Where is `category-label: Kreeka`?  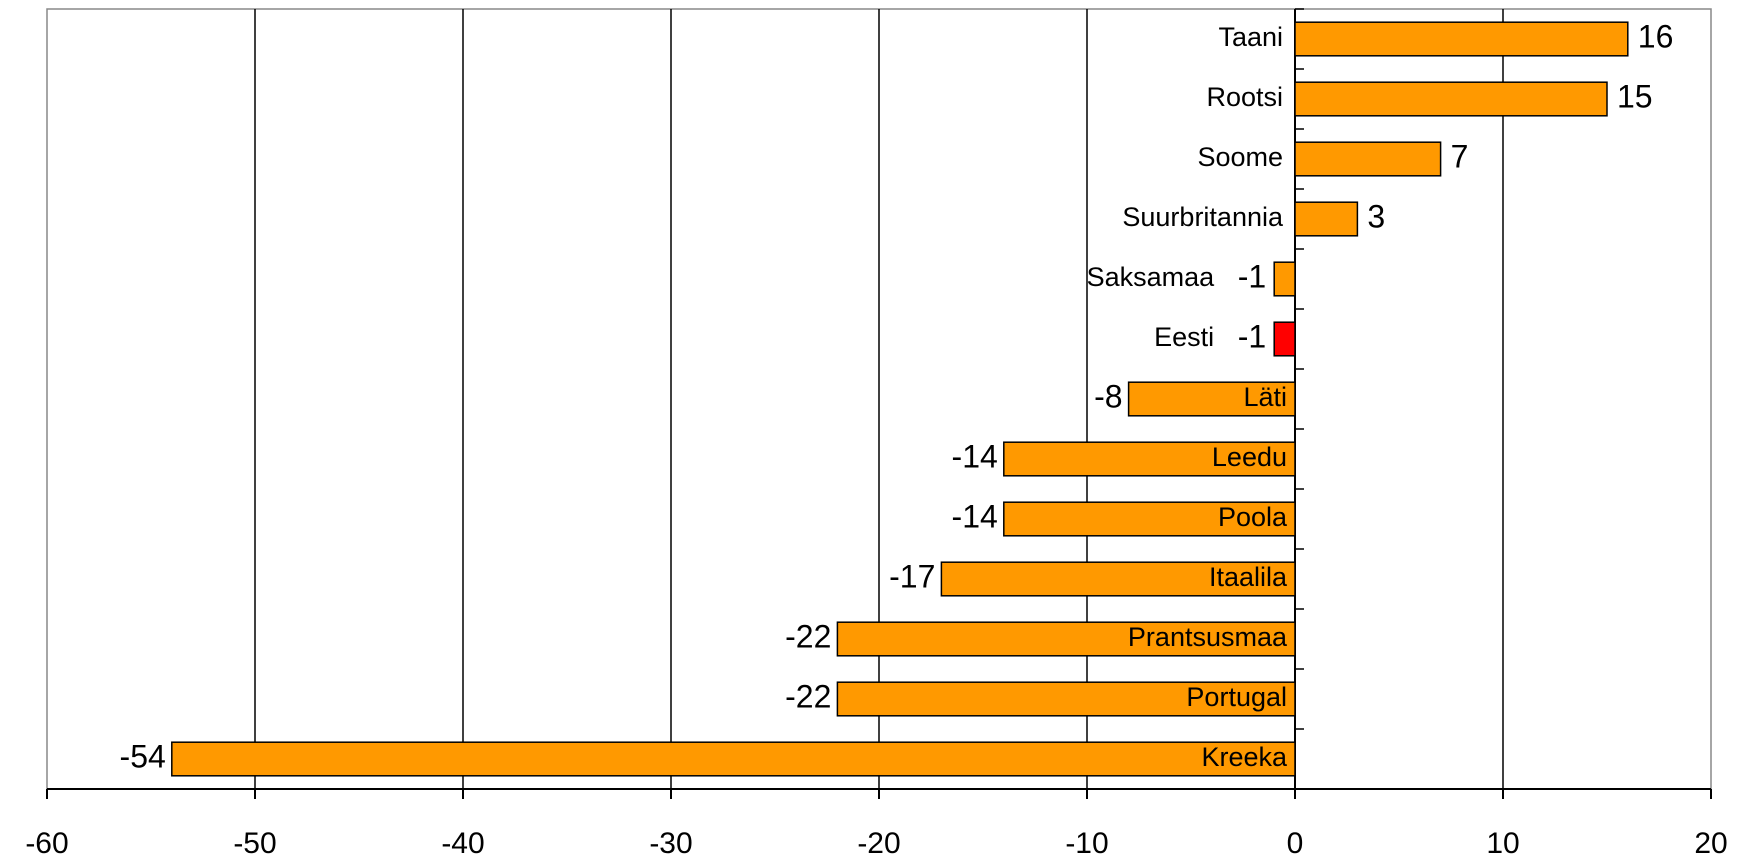
category-label: Kreeka is located at coordinates (1244, 757).